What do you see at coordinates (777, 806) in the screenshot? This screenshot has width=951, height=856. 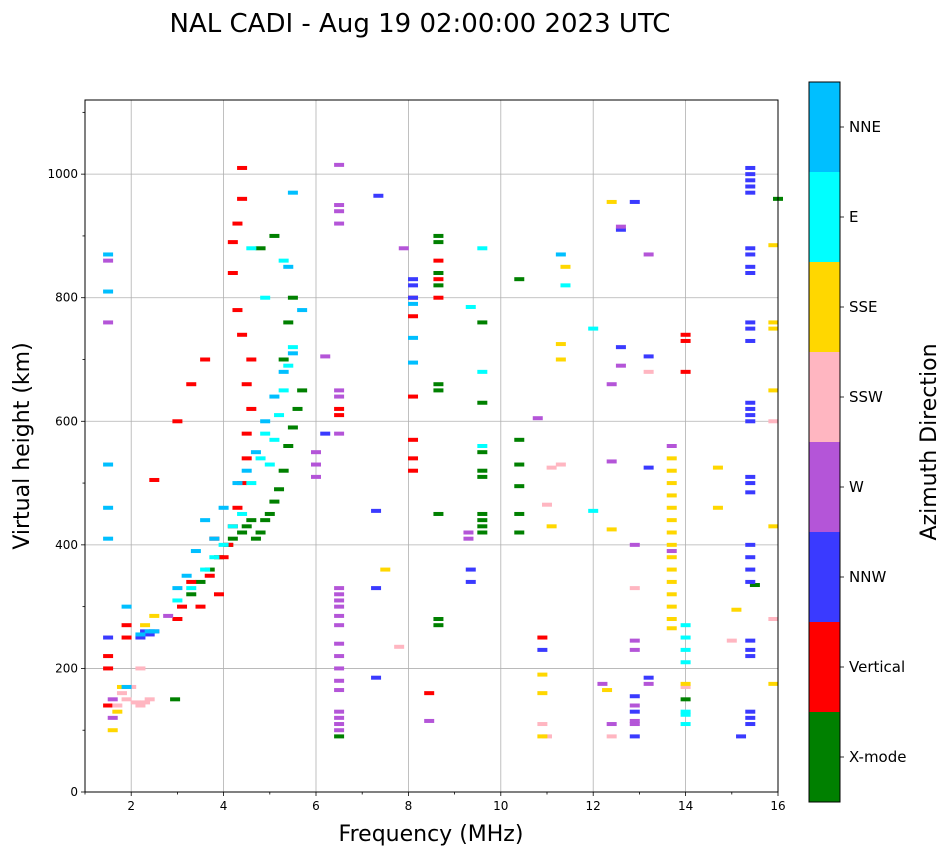 I see `x-tick-label: 16` at bounding box center [777, 806].